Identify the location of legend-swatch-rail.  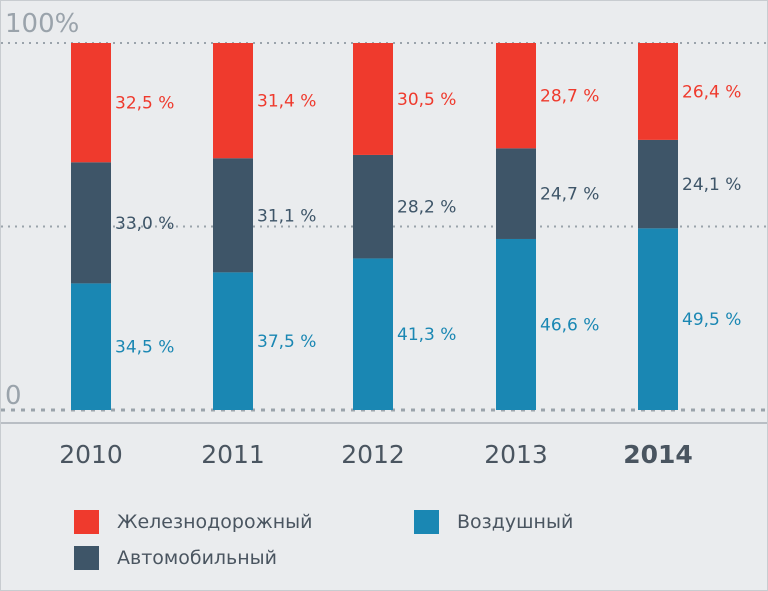
(86, 522).